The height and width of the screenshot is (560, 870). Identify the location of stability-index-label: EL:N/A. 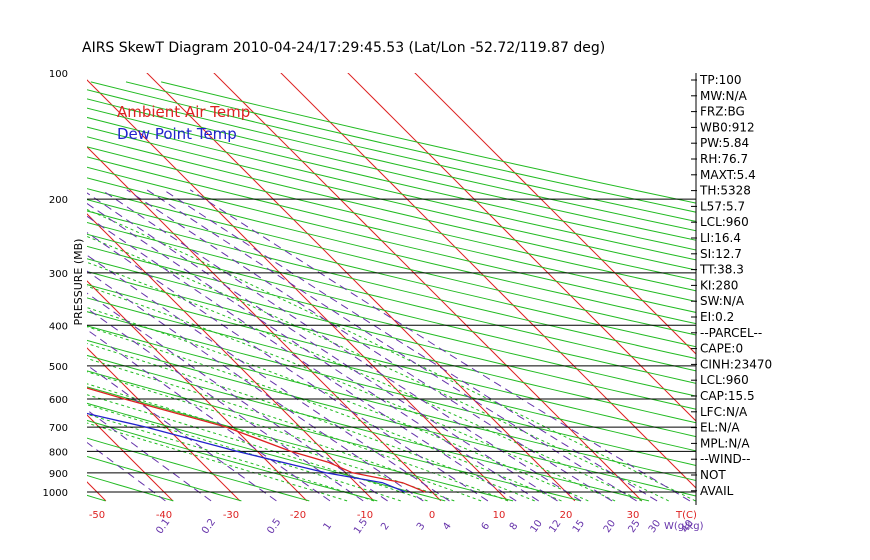
(720, 428).